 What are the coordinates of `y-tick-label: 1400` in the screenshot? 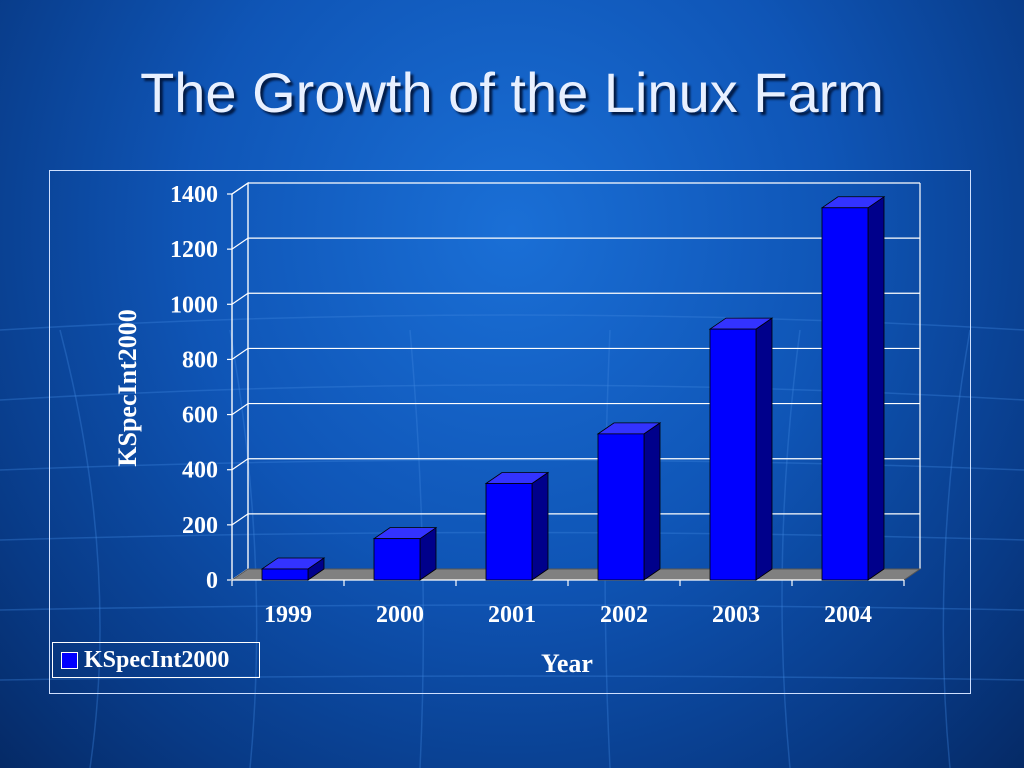 It's located at (194, 195).